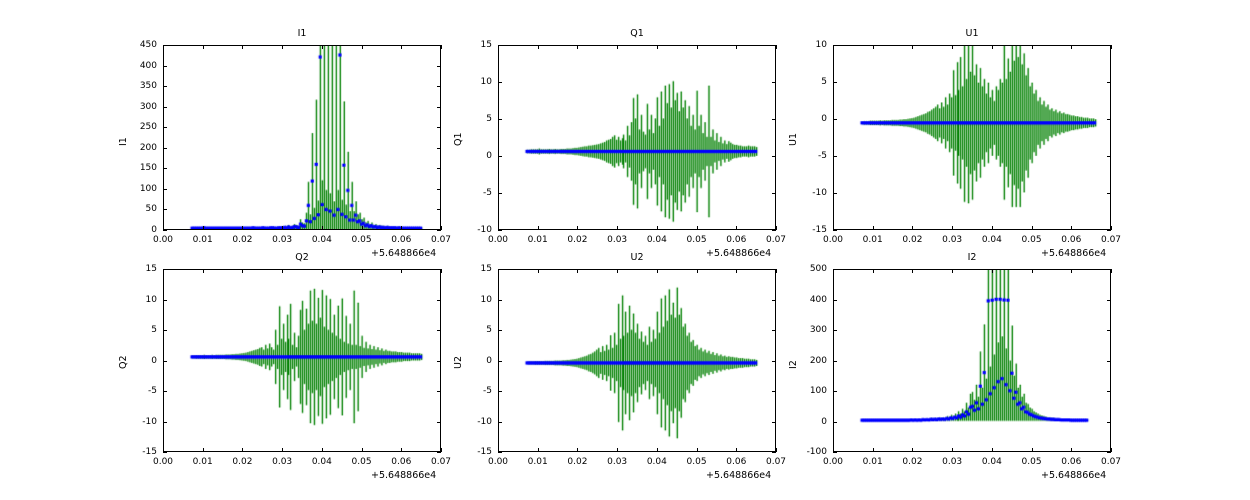  What do you see at coordinates (793, 139) in the screenshot?
I see `y-axis-label: U1` at bounding box center [793, 139].